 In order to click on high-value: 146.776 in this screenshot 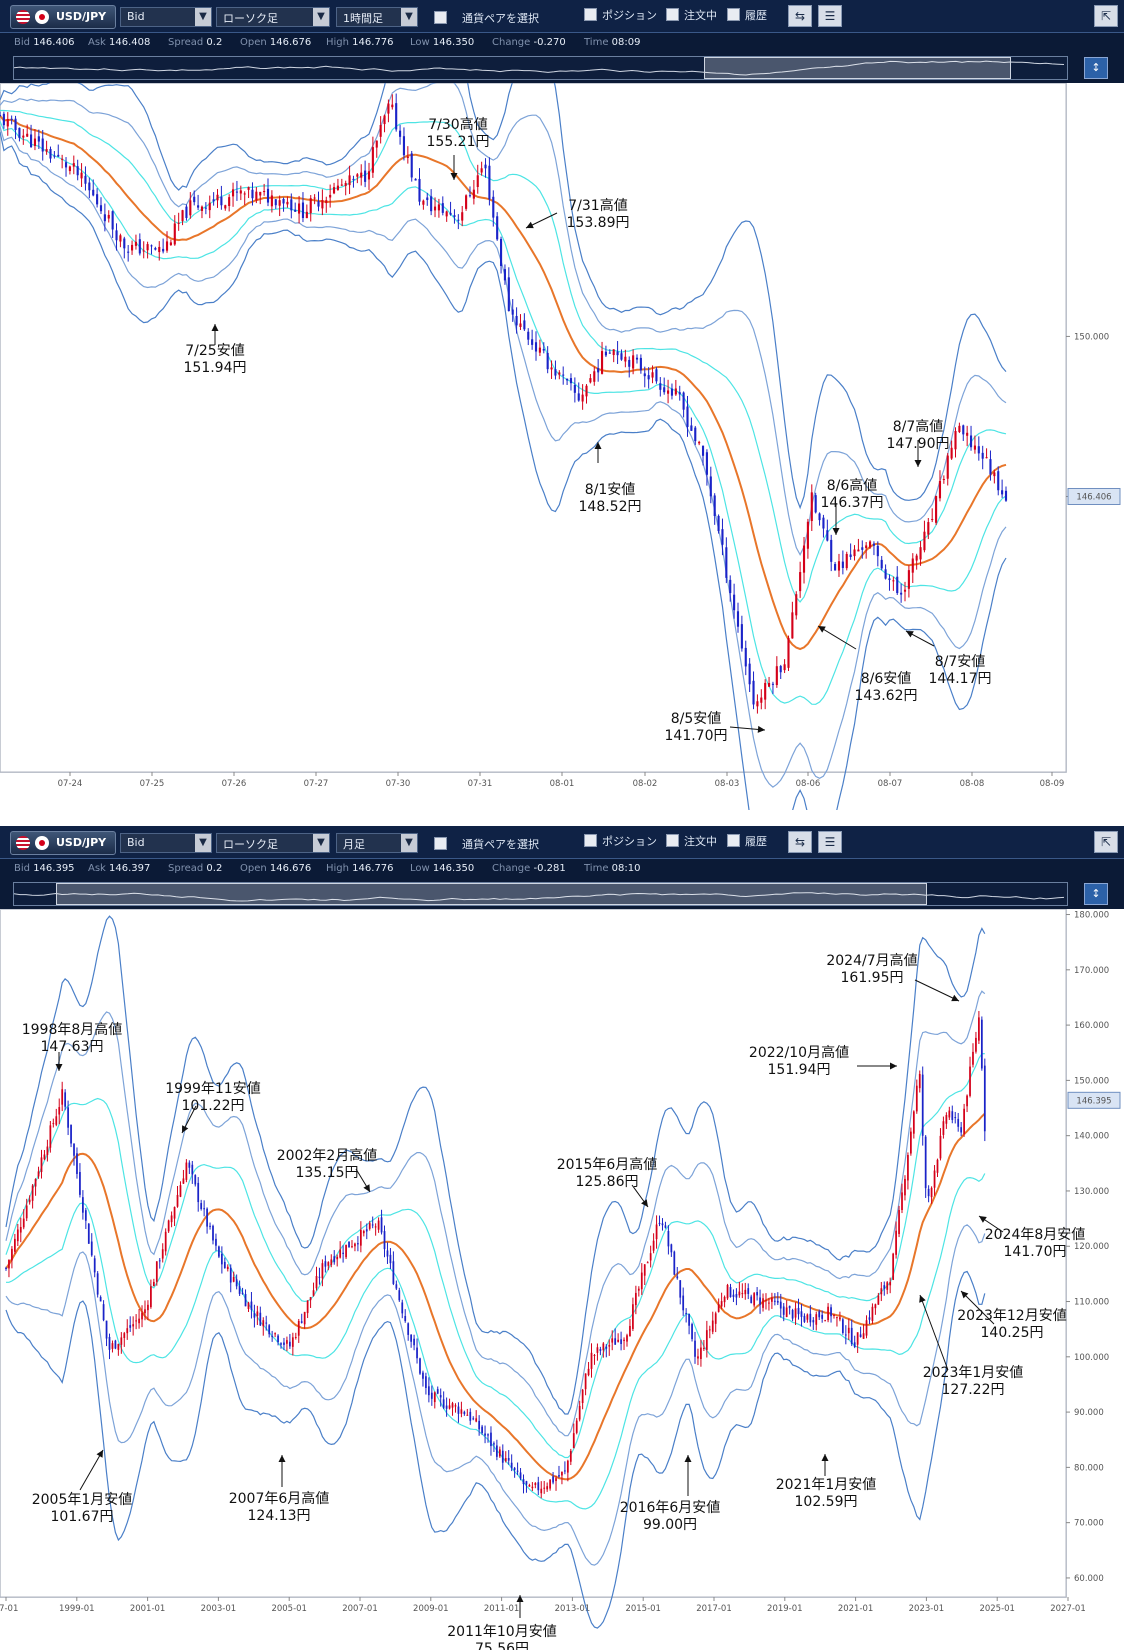, I will do `click(373, 868)`.